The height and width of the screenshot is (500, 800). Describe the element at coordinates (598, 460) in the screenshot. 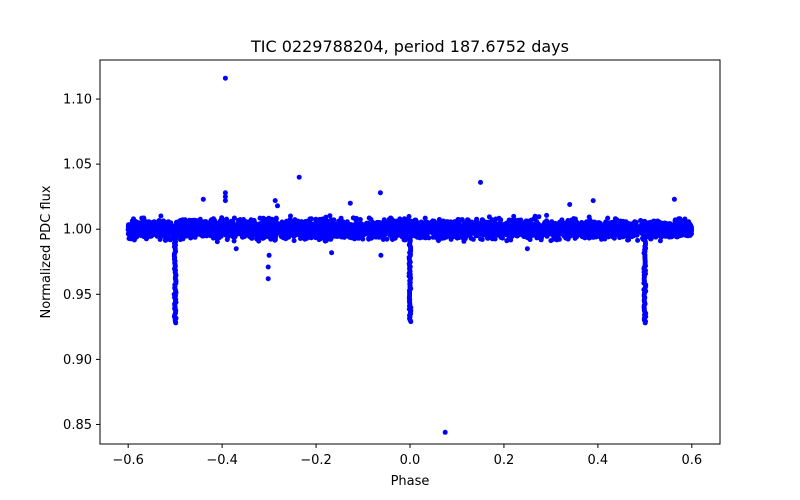

I see `x-tick-label: 0.4` at that location.